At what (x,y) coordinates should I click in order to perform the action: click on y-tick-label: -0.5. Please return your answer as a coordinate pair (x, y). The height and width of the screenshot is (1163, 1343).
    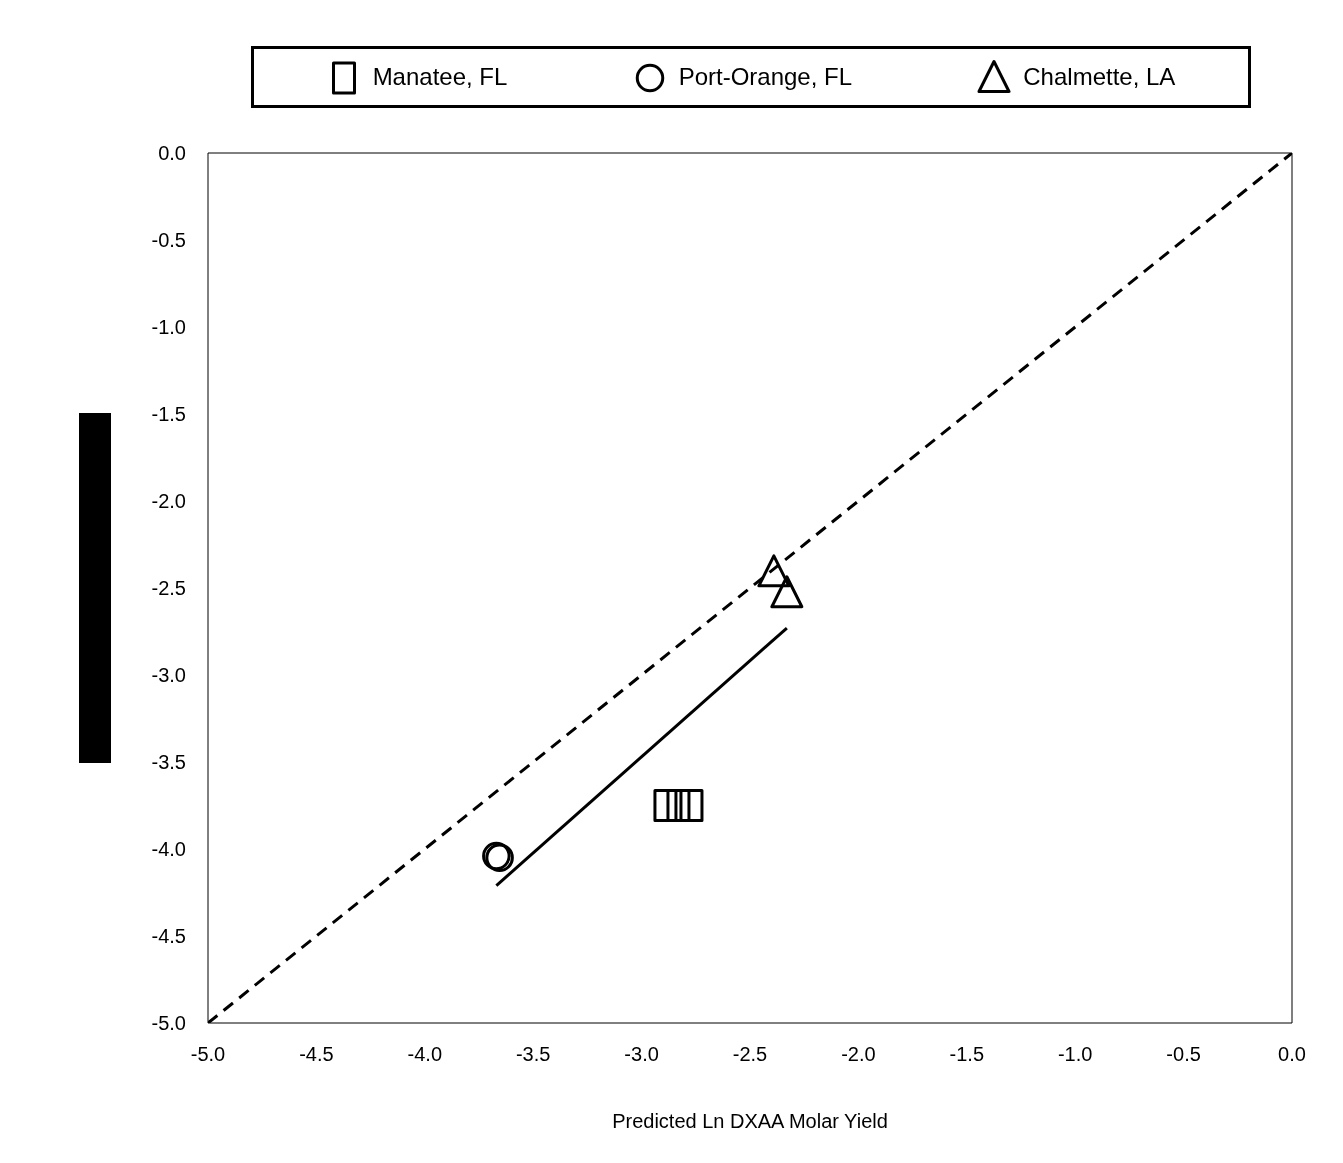
    Looking at the image, I should click on (168, 240).